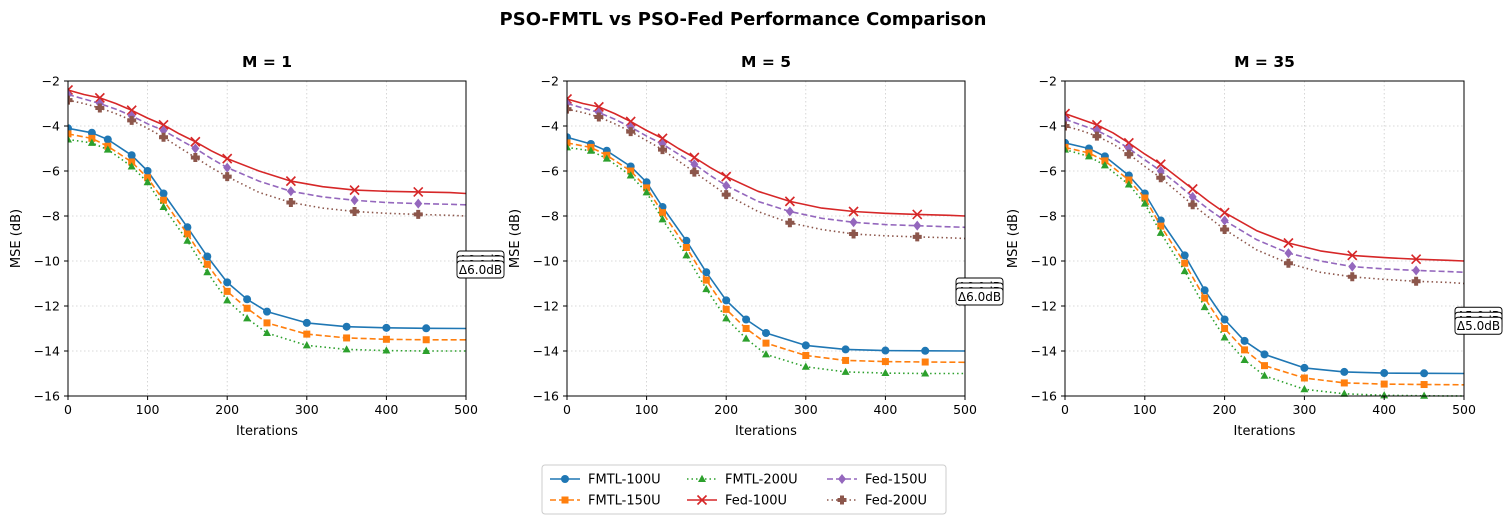 Image resolution: width=1509 pixels, height=523 pixels. Describe the element at coordinates (546, 396) in the screenshot. I see `y-tick-label: −16` at that location.